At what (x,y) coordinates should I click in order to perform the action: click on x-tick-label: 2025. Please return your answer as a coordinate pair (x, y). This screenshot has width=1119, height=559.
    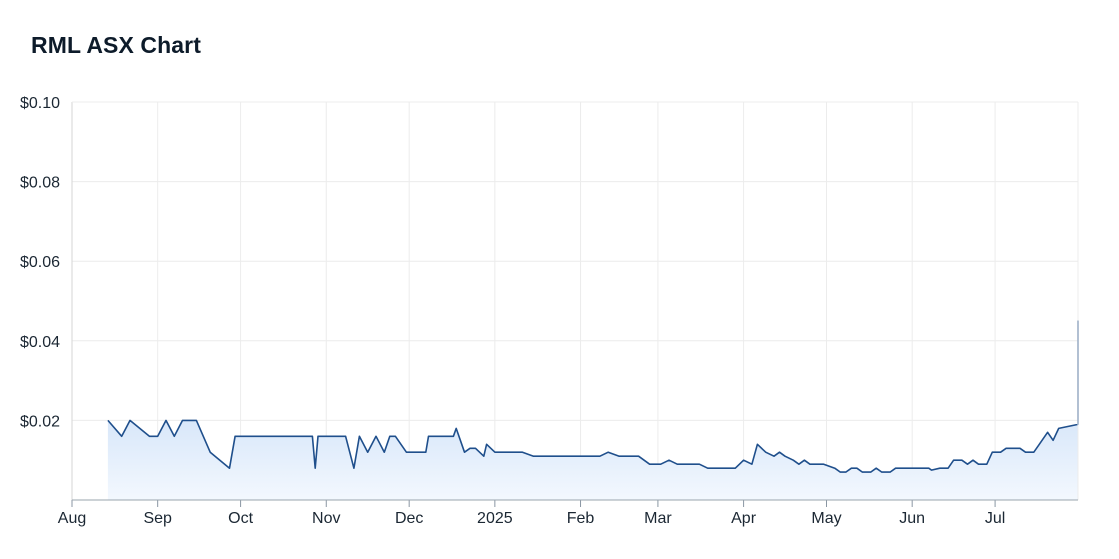
    Looking at the image, I should click on (495, 518).